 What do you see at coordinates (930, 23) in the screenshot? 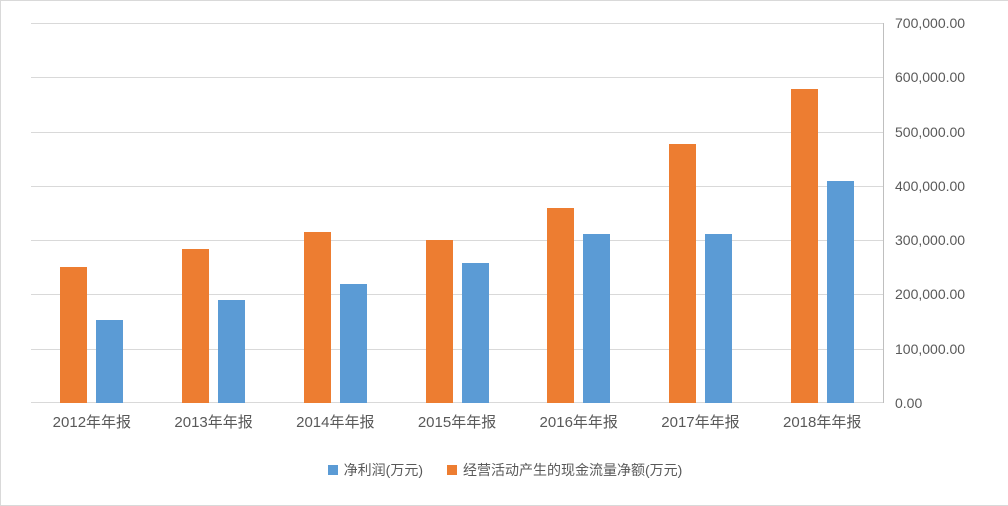
I see `y-tick-label: 700,000.00` at bounding box center [930, 23].